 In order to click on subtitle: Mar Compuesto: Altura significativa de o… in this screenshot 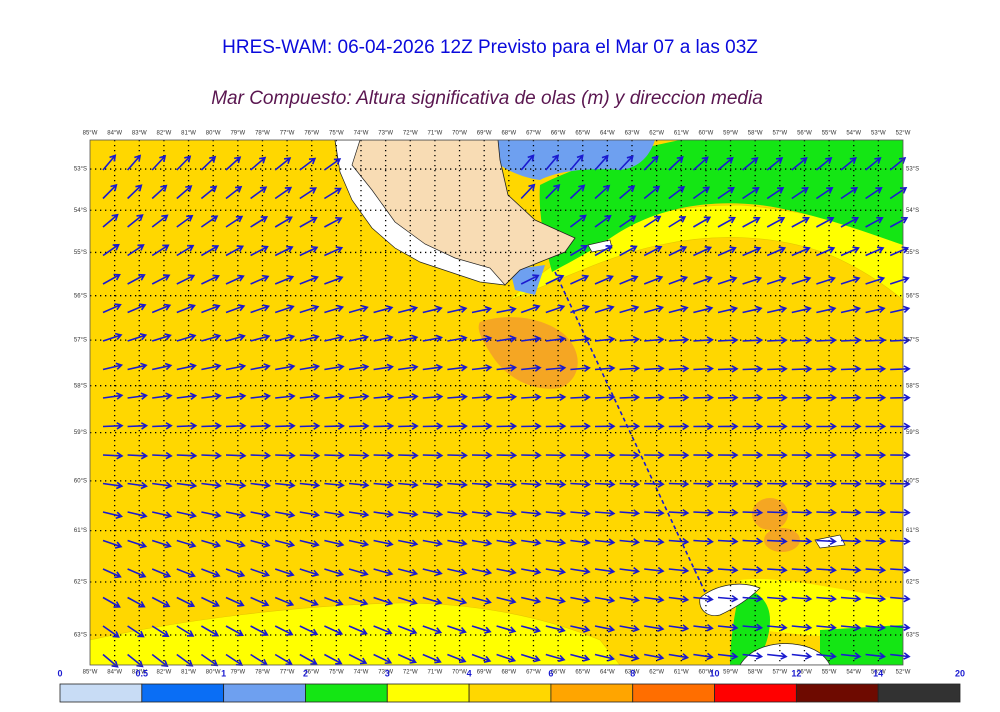, I will do `click(487, 98)`.